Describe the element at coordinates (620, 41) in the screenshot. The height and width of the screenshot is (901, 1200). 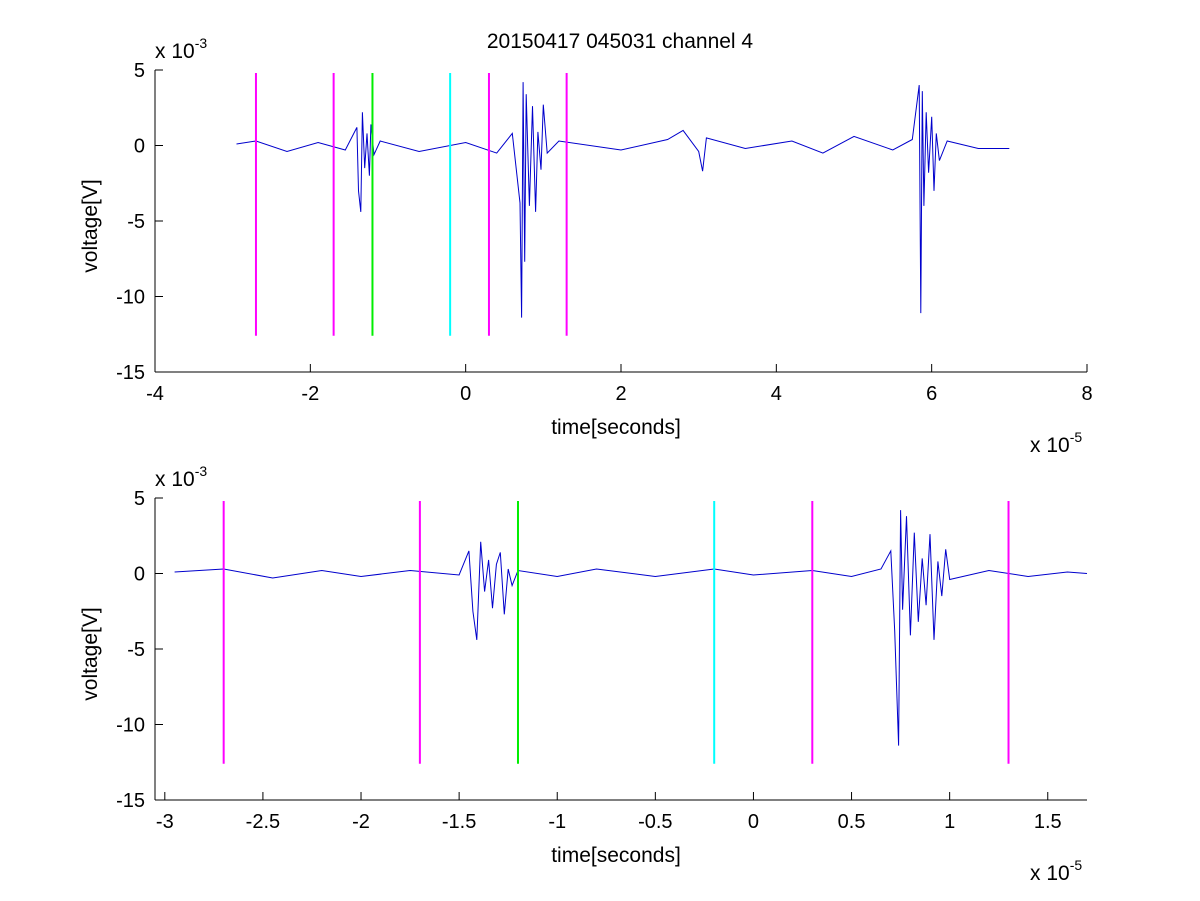
I see `figure-title: 20150417 045031 channel 4` at that location.